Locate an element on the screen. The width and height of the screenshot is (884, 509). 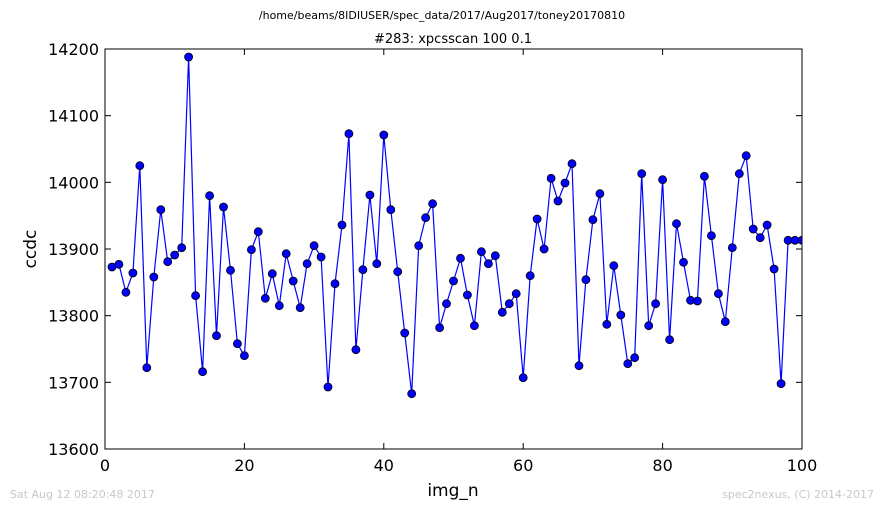
chart-title: #283: xpcsscan 100 0.1 is located at coordinates (453, 39).